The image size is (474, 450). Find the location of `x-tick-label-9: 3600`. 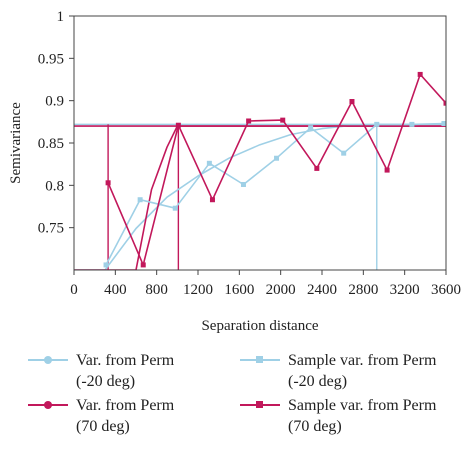

x-tick-label-9: 3600 is located at coordinates (446, 290).